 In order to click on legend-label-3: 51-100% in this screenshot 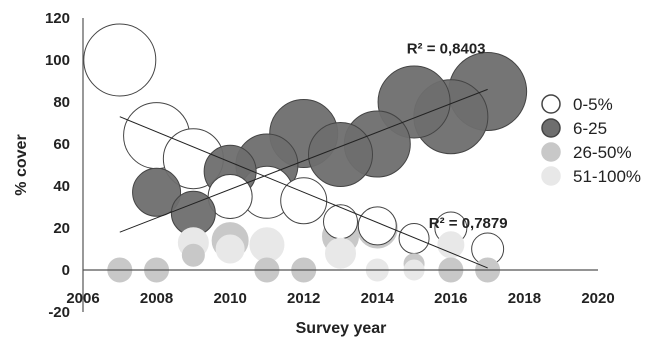, I will do `click(607, 176)`.